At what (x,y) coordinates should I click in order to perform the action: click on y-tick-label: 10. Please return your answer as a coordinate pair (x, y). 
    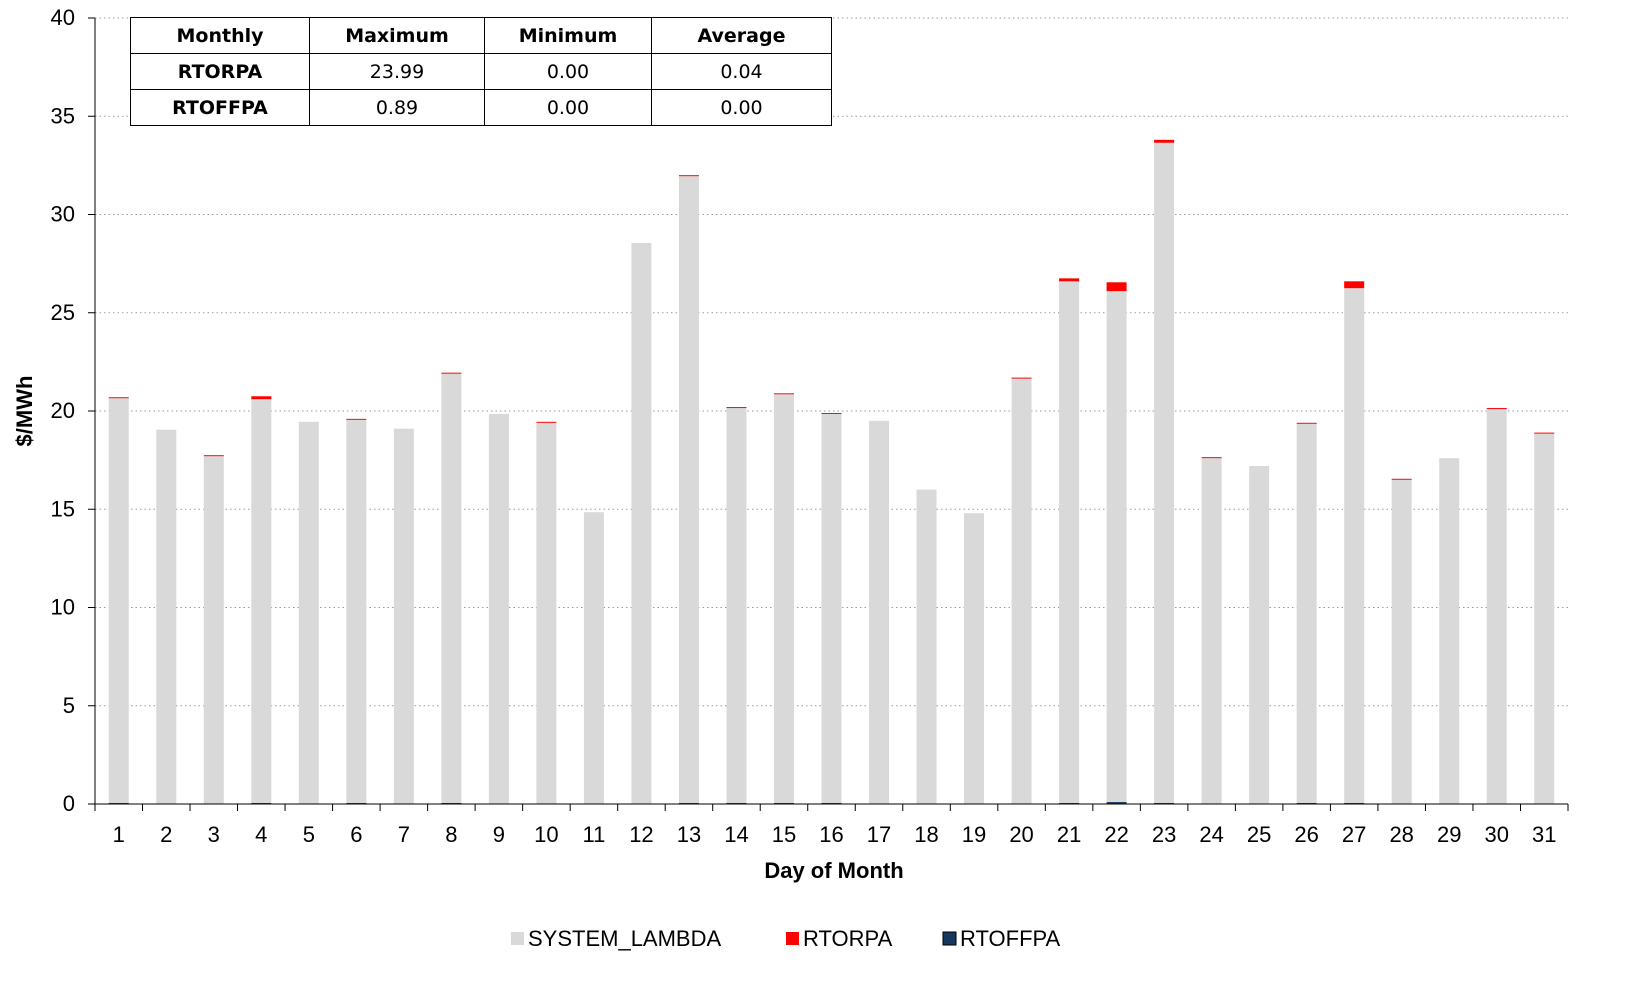
    Looking at the image, I should click on (63, 607).